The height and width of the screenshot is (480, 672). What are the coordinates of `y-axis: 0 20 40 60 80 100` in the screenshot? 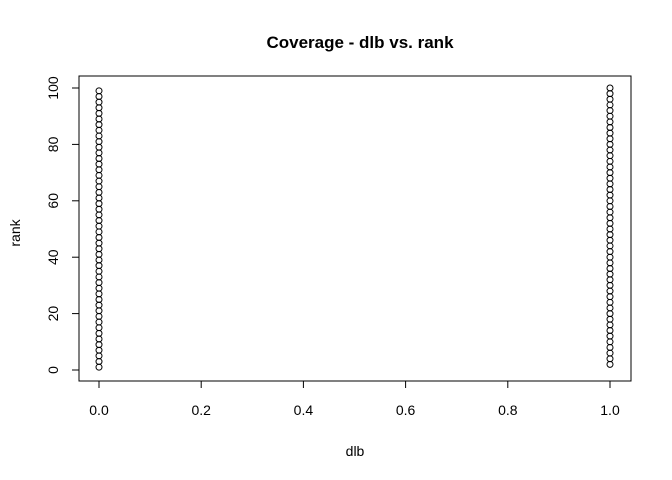 It's located at (62, 225).